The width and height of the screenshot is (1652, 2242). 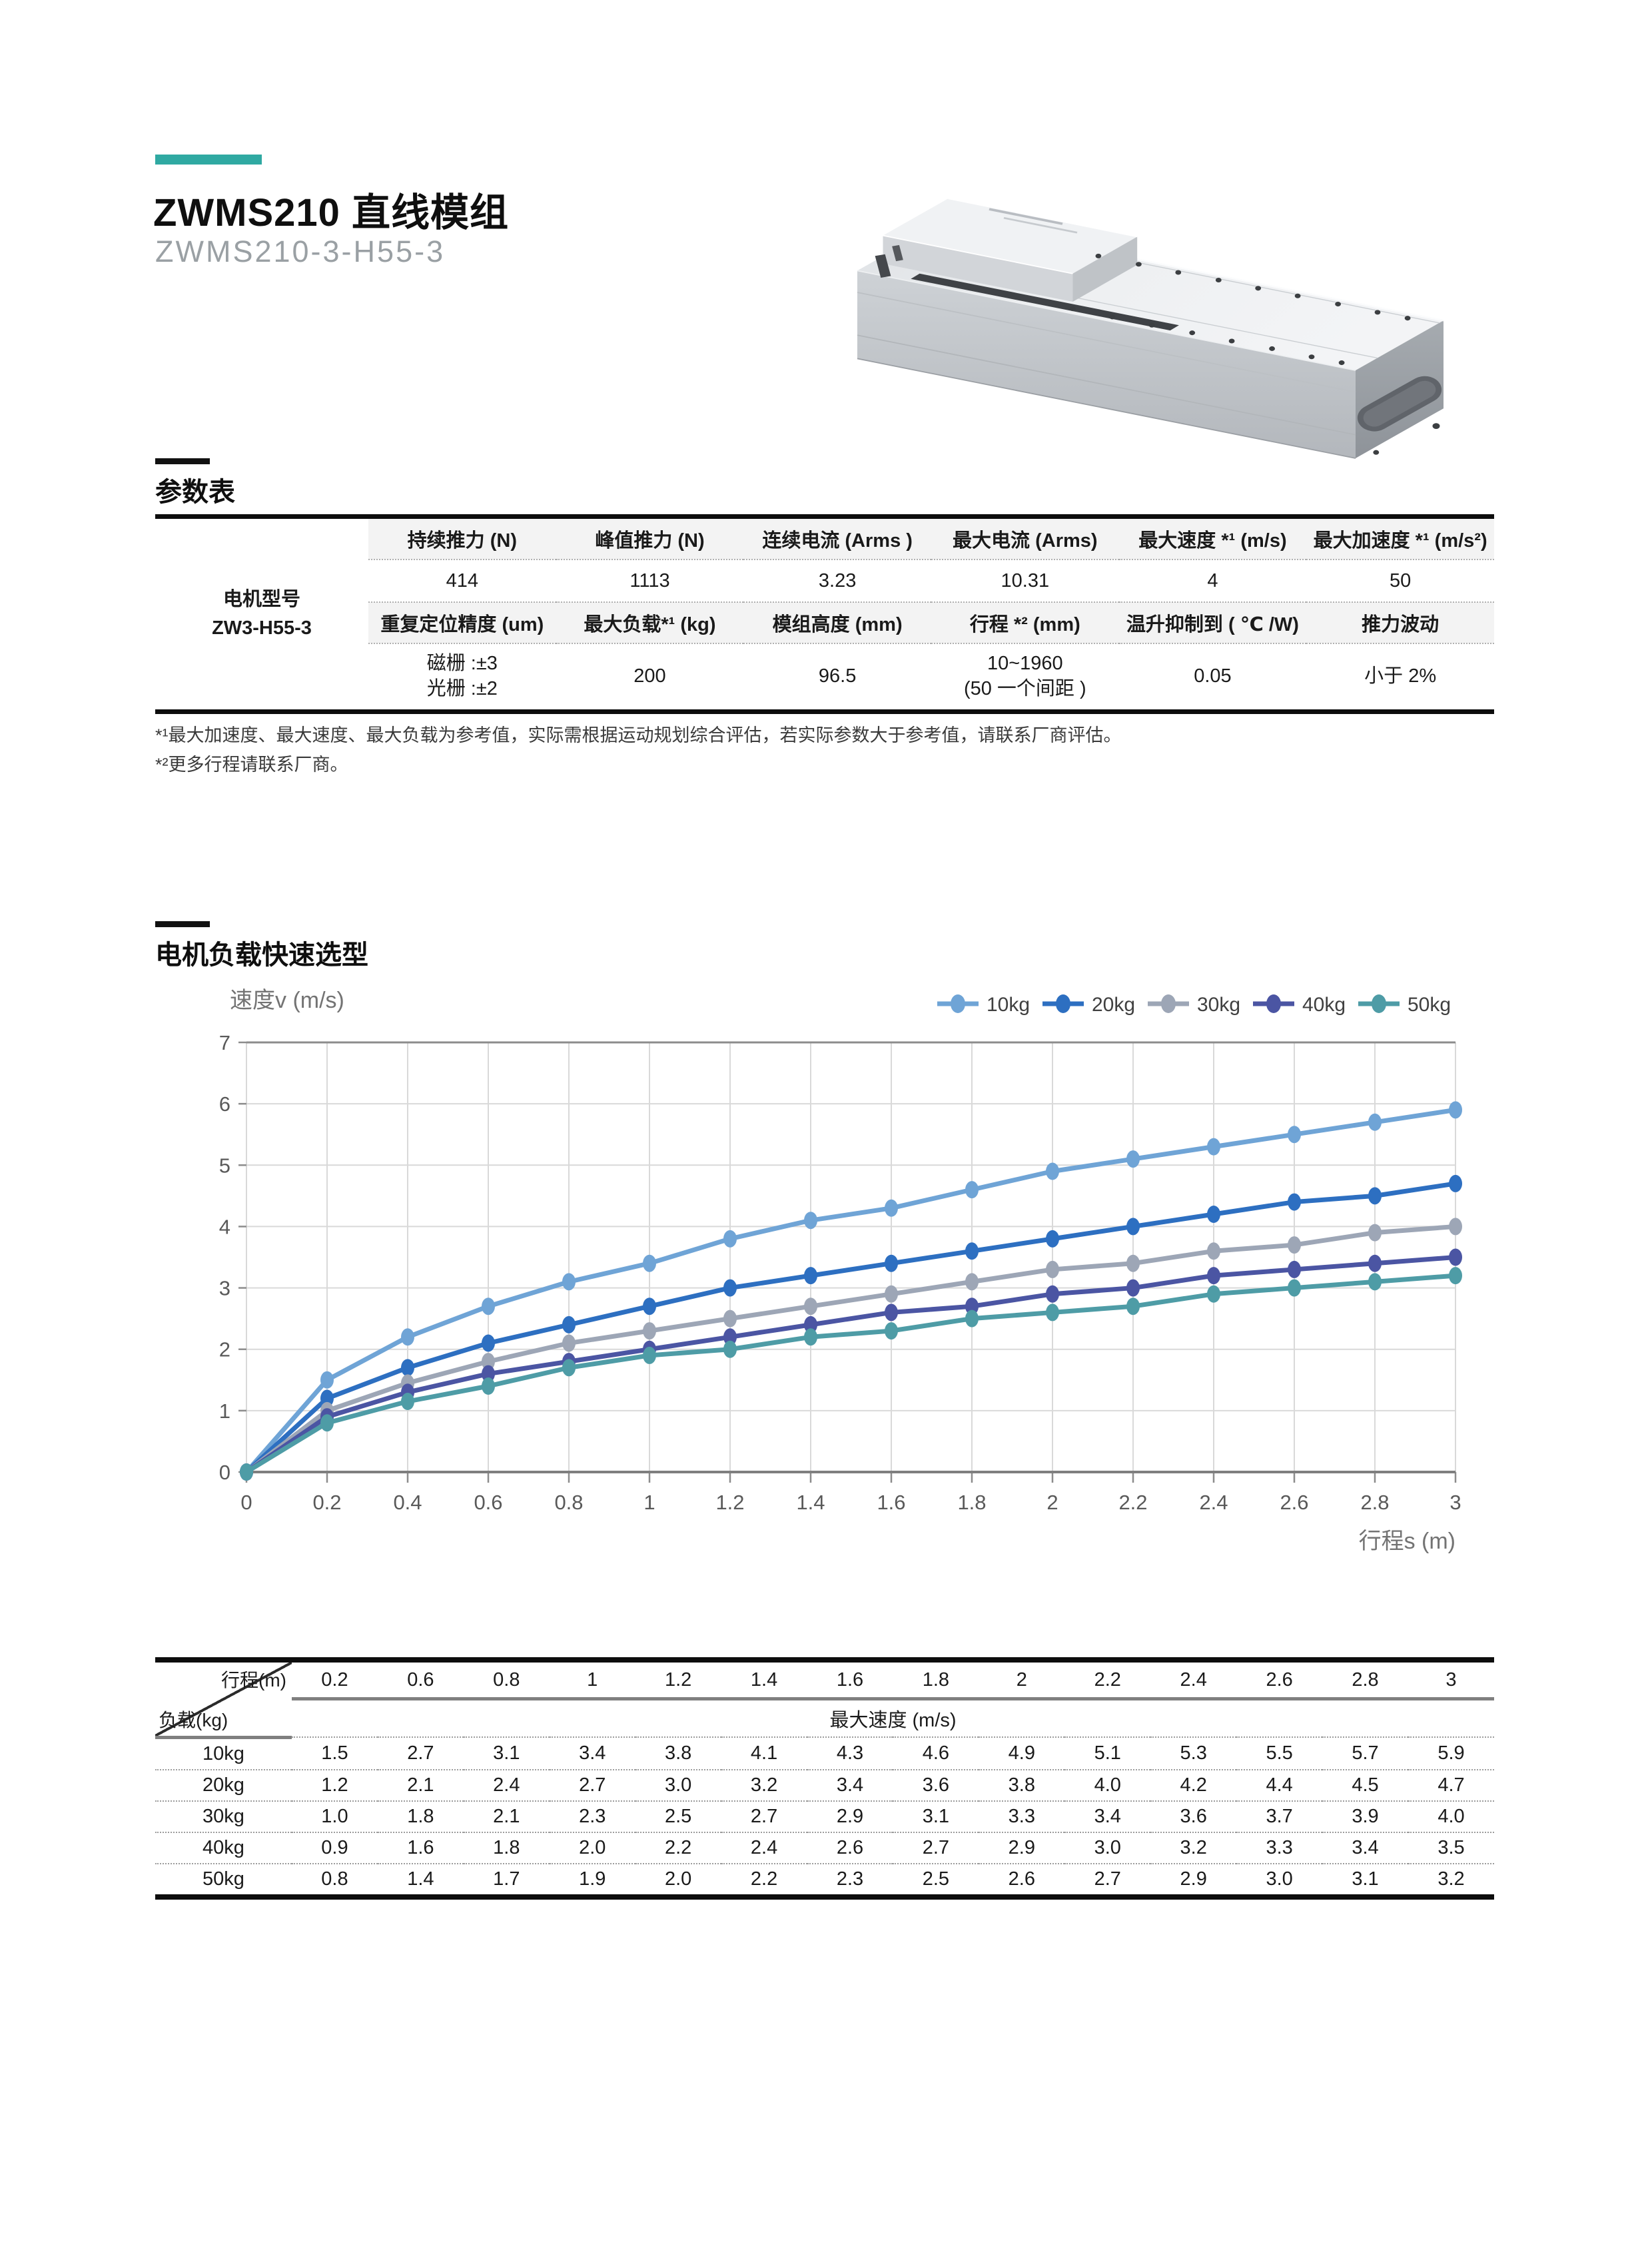 I want to click on x-tick-label: 2, so click(x=1052, y=1502).